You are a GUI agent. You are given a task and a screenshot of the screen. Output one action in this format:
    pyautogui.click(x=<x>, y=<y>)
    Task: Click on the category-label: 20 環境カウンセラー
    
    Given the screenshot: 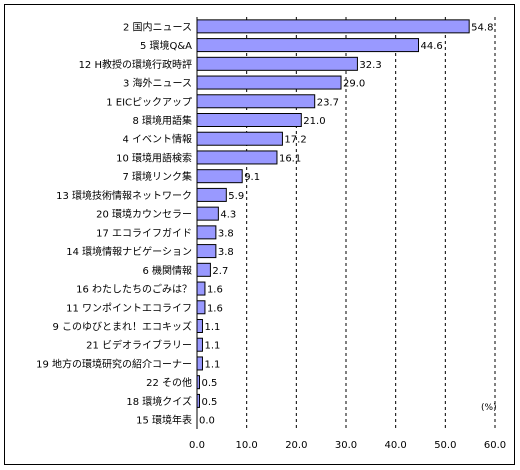 What is the action you would take?
    pyautogui.click(x=144, y=214)
    